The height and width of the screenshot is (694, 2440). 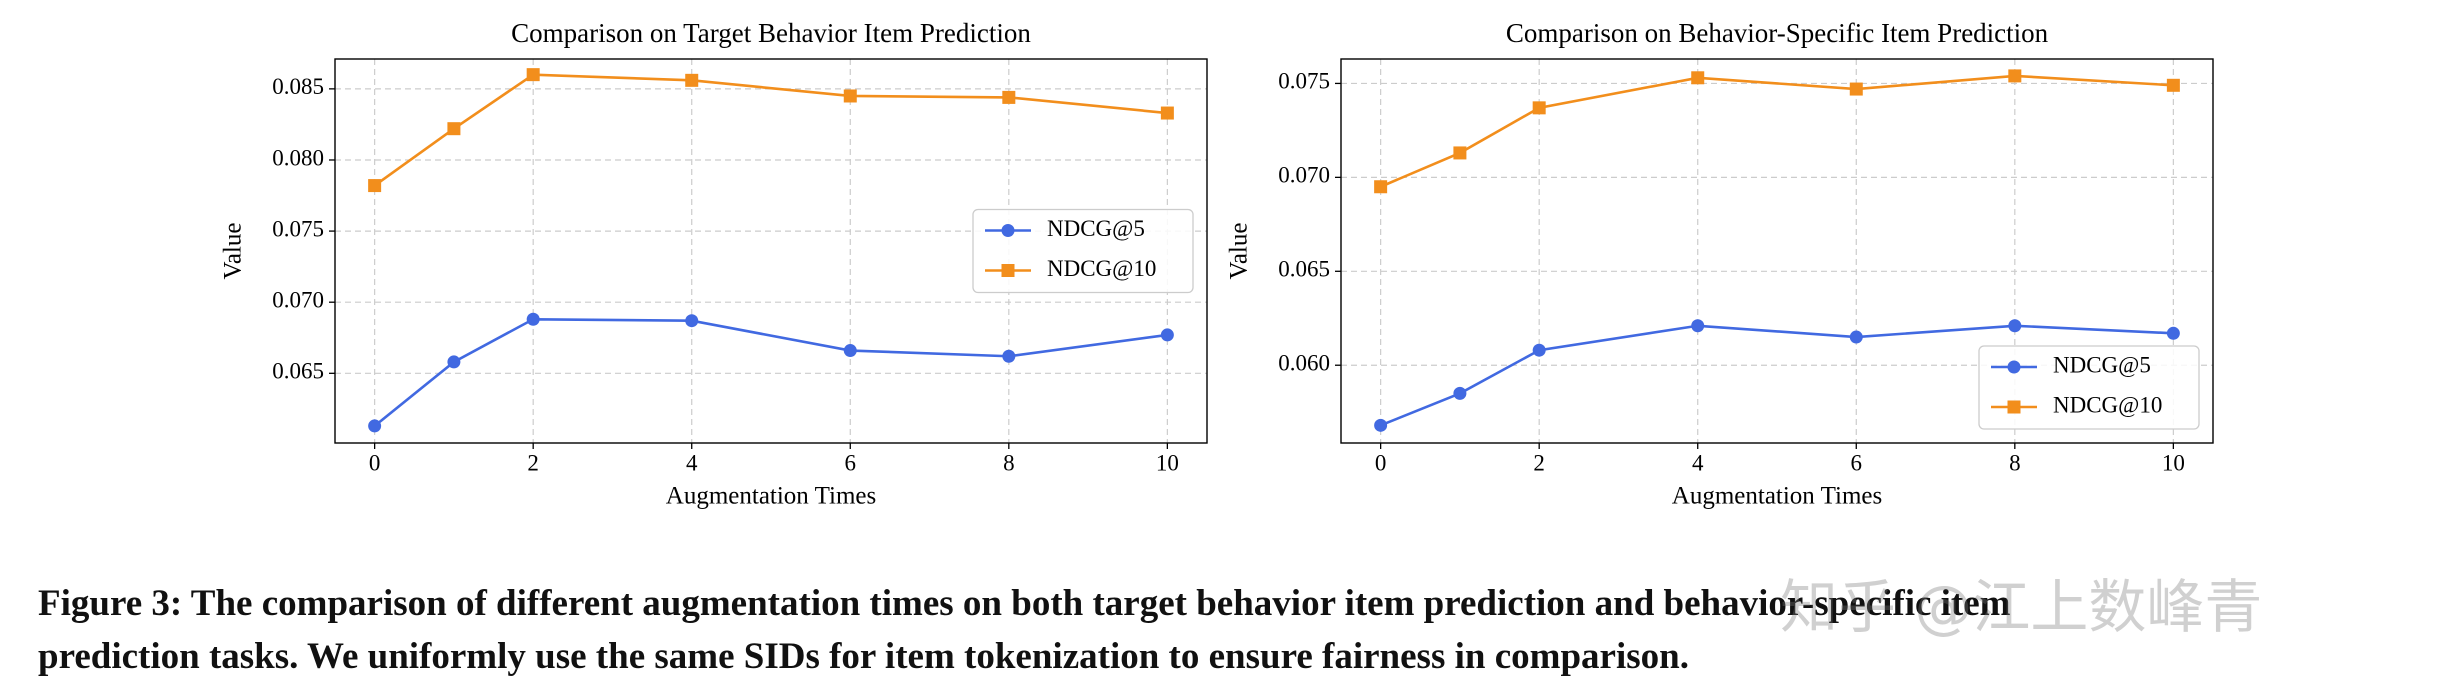 What do you see at coordinates (298, 157) in the screenshot?
I see `y-tick-label: 0.080` at bounding box center [298, 157].